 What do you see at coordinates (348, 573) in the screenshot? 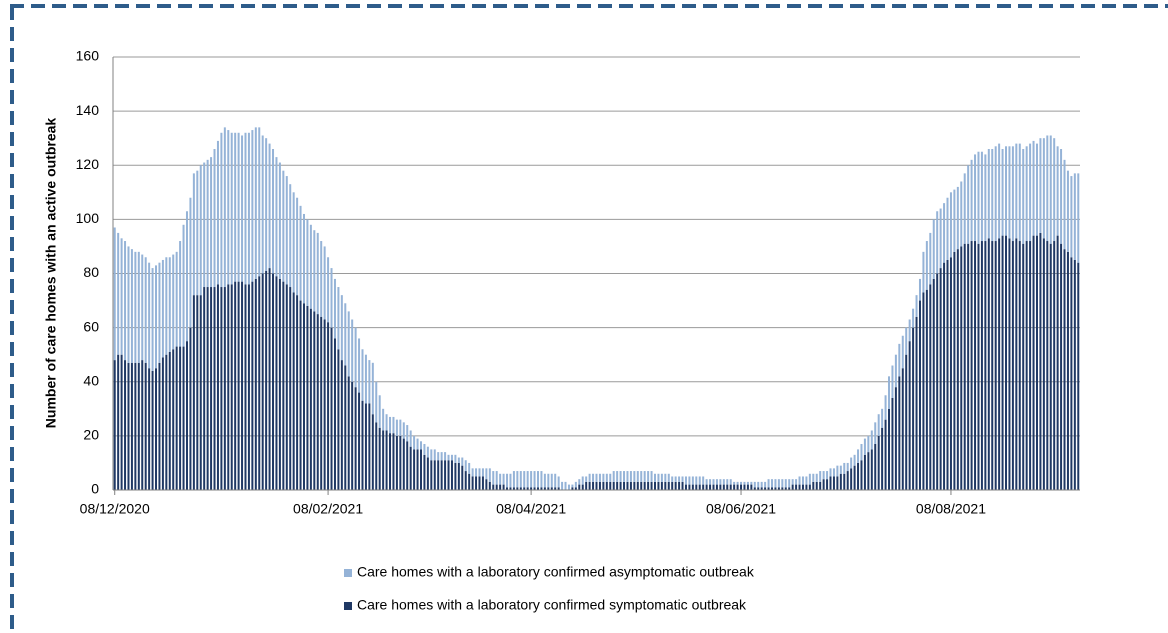
I see `legend-swatch` at bounding box center [348, 573].